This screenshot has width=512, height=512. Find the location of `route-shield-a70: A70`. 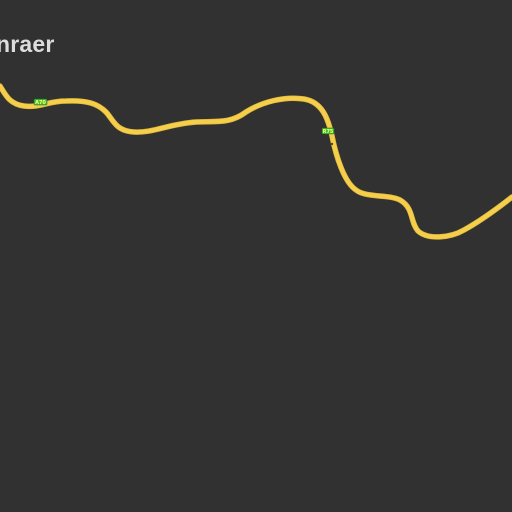

route-shield-a70: A70 is located at coordinates (40, 102).